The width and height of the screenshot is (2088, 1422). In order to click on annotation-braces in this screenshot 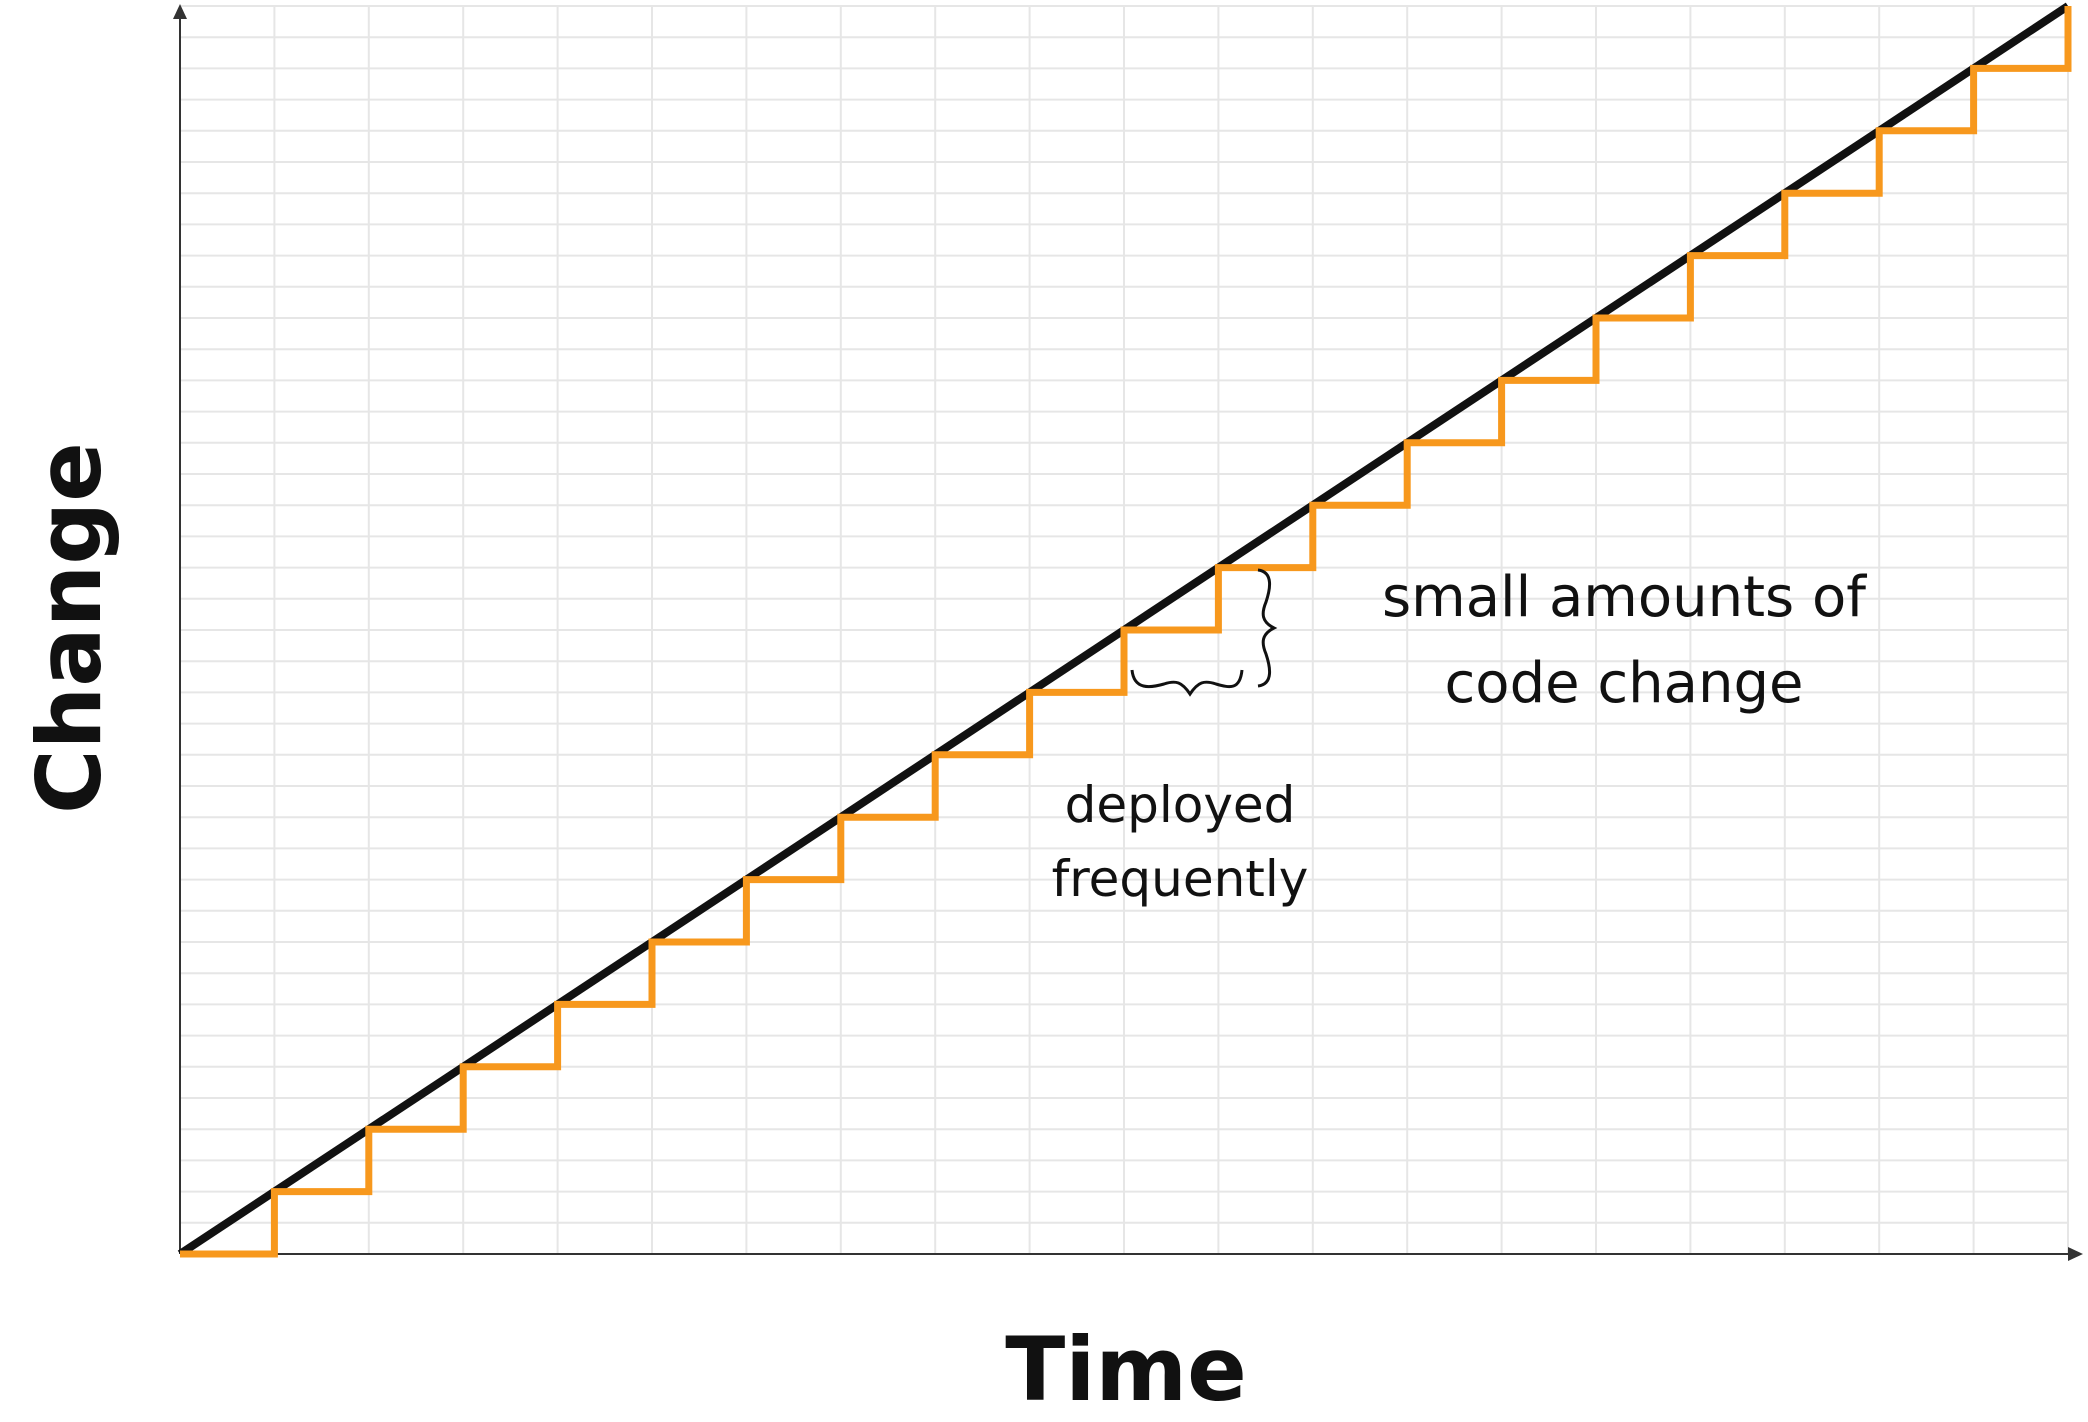, I will do `click(1204, 632)`.